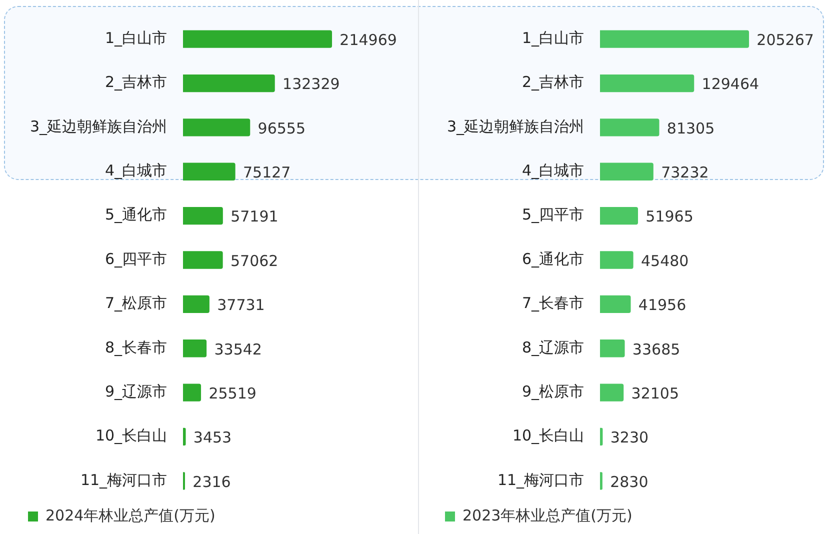 Image resolution: width=832 pixels, height=534 pixels. What do you see at coordinates (553, 259) in the screenshot?
I see `y-tick-label: 6_通化市` at bounding box center [553, 259].